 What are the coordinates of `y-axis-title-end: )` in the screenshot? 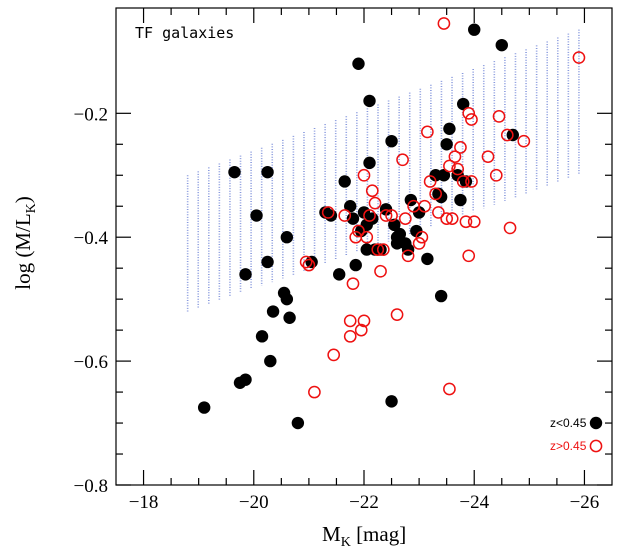 It's located at (23, 199).